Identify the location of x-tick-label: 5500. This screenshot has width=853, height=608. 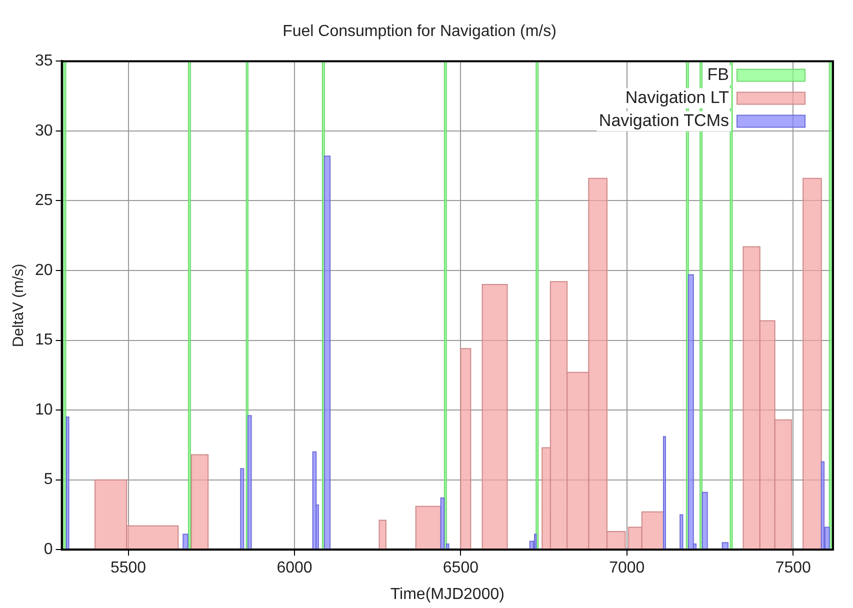
(128, 568).